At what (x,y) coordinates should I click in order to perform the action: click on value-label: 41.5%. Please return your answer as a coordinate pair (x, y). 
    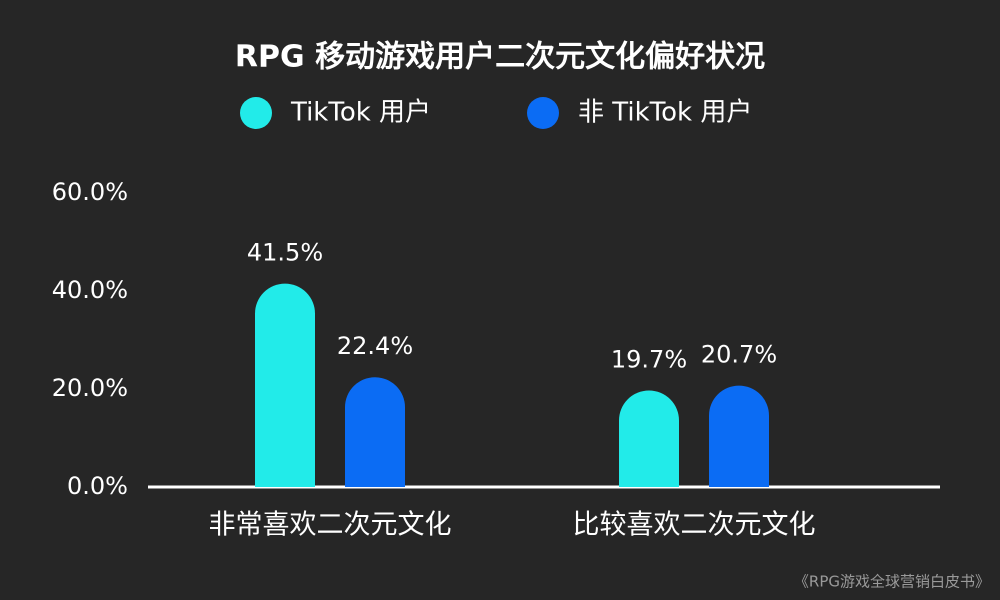
    Looking at the image, I should click on (285, 253).